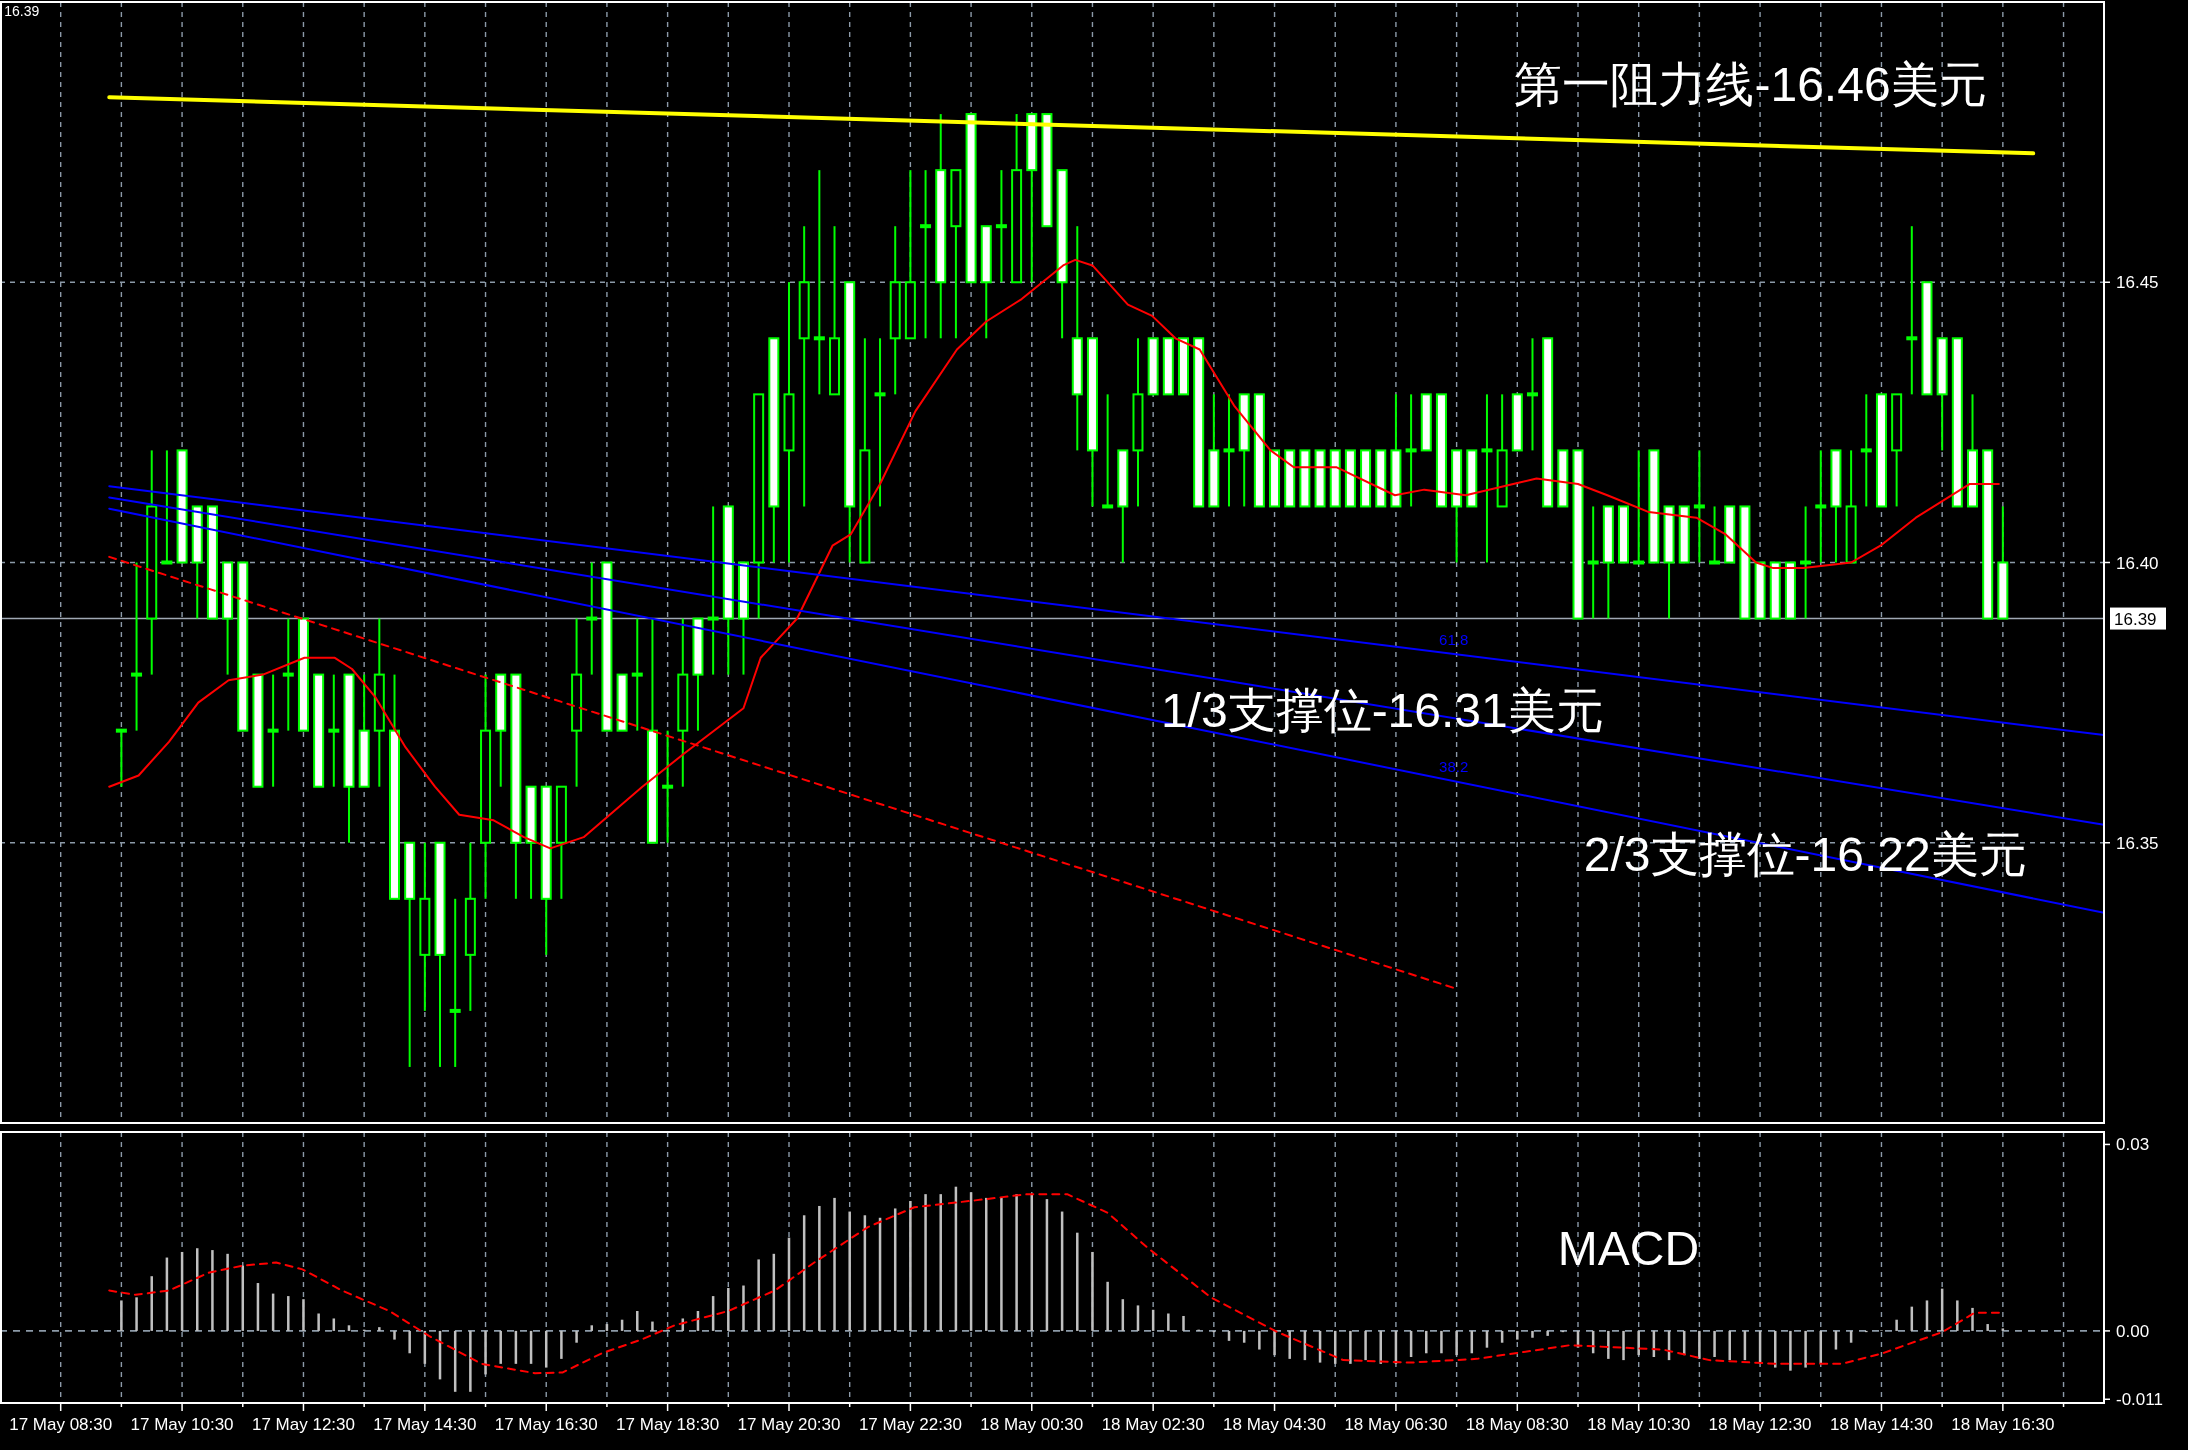 This screenshot has width=2188, height=1450. What do you see at coordinates (1032, 1424) in the screenshot?
I see `x-tick-label: 18 May 00:30` at bounding box center [1032, 1424].